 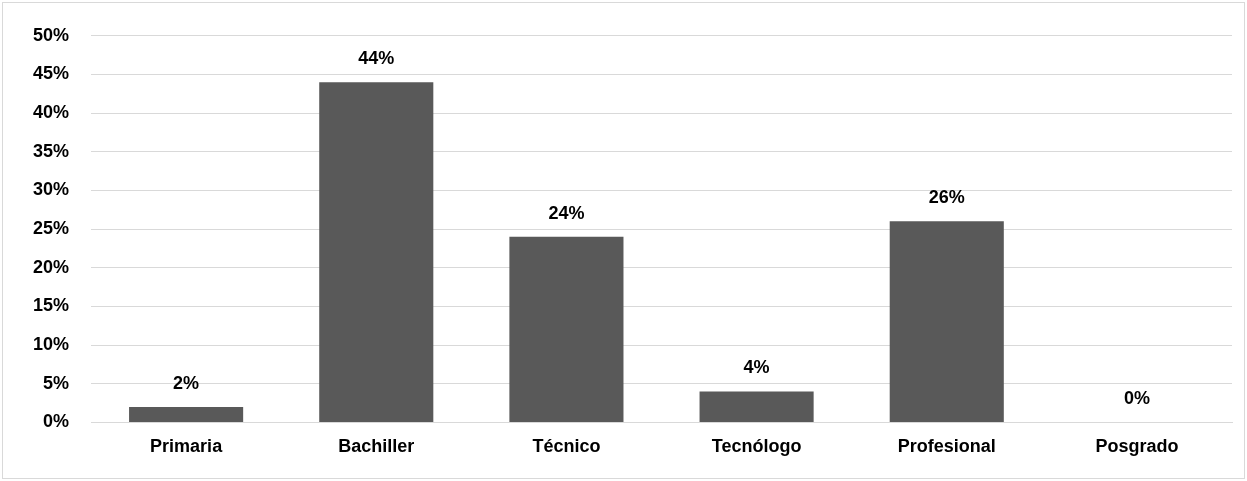 What do you see at coordinates (566, 212) in the screenshot?
I see `data-label: 24%` at bounding box center [566, 212].